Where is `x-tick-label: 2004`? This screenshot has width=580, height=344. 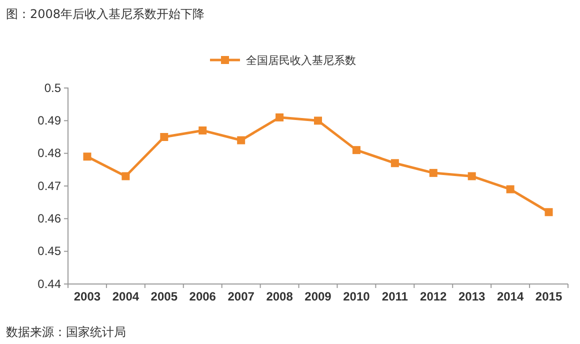 x-tick-label: 2004 is located at coordinates (126, 297).